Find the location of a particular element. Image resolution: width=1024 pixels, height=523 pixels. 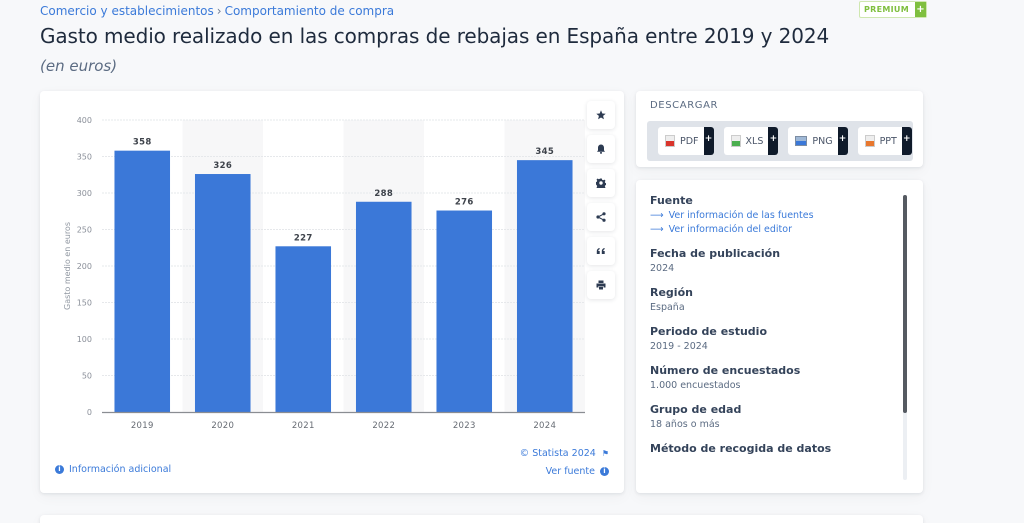

download-xls-button: XLS + is located at coordinates (751, 141).